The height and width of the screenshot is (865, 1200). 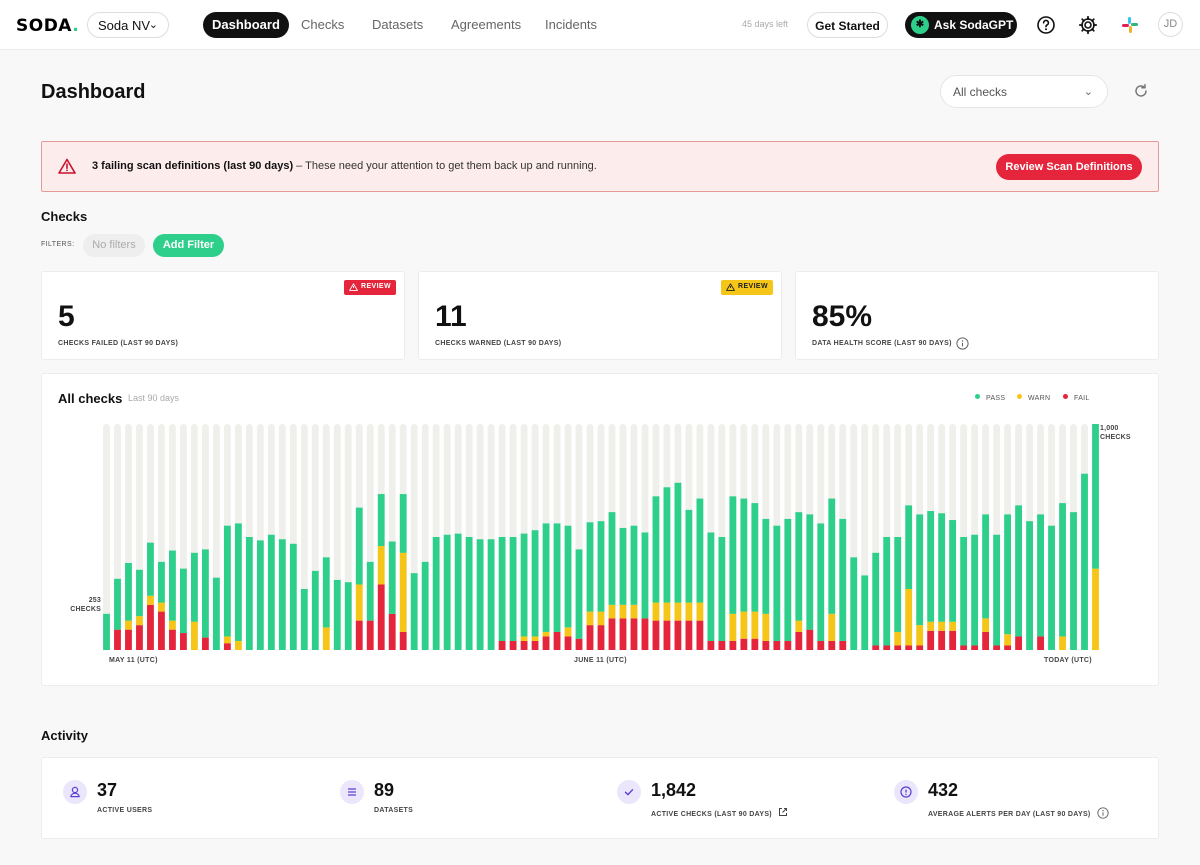 What do you see at coordinates (223, 315) in the screenshot?
I see `checks-failed-card: REVIEW 5 CHECKS FAILED (LAST 90 DAYS)` at bounding box center [223, 315].